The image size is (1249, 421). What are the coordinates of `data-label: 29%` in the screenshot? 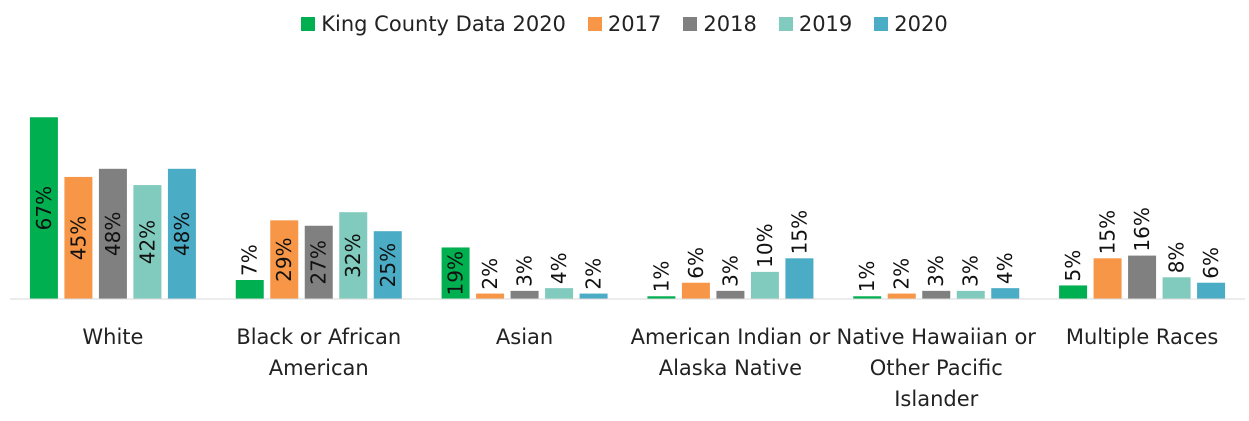 It's located at (284, 259).